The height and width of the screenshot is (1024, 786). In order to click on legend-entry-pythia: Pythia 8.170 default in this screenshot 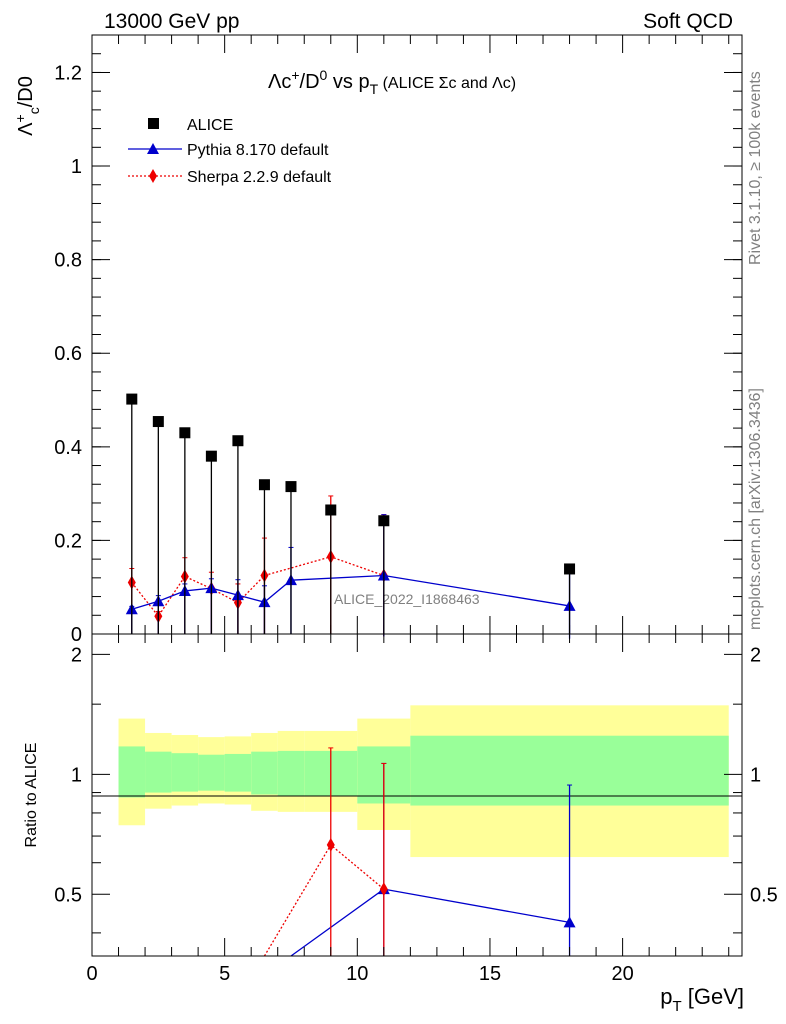, I will do `click(228, 150)`.